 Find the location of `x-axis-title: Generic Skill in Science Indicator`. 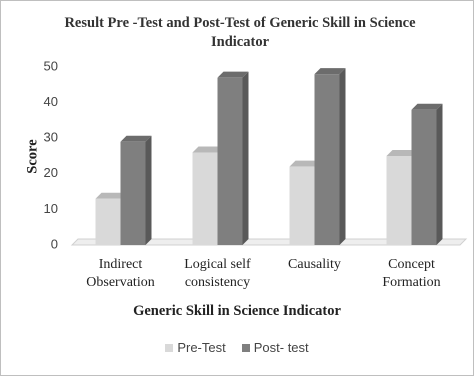

x-axis-title: Generic Skill in Science Indicator is located at coordinates (237, 311).